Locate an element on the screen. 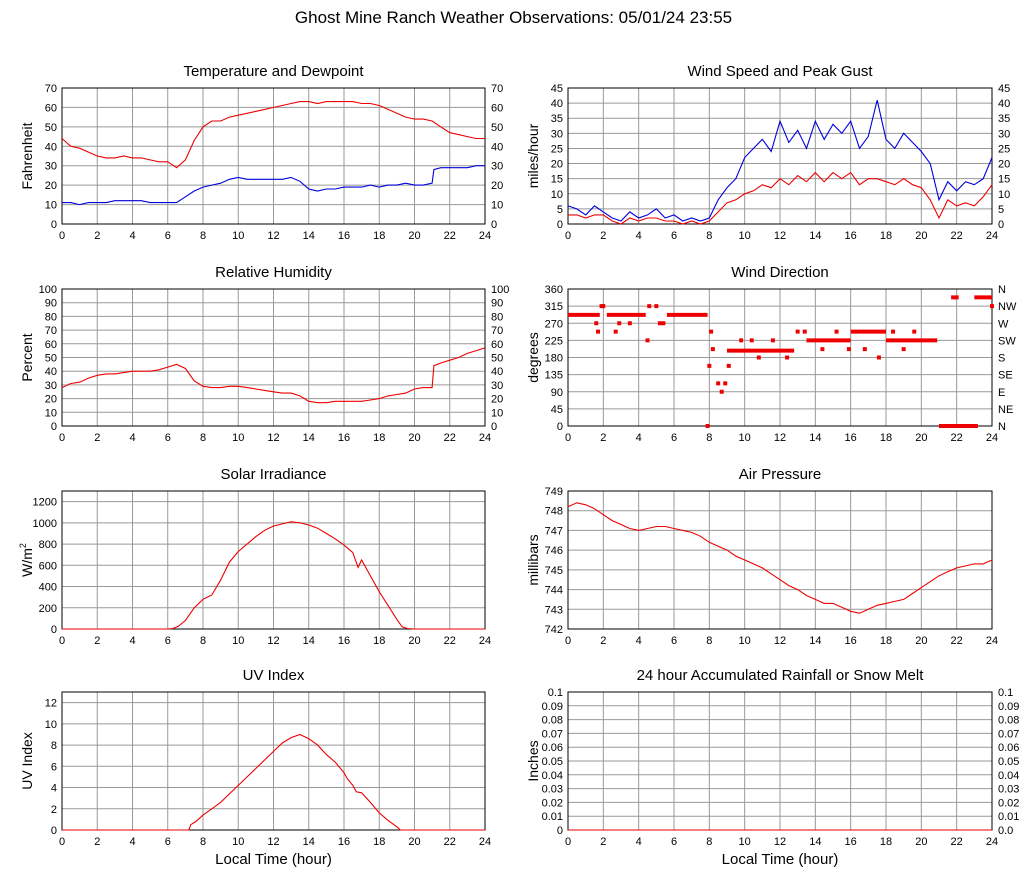 The image size is (1027, 878). wind-direction-x-tick-label: 24 is located at coordinates (992, 438).